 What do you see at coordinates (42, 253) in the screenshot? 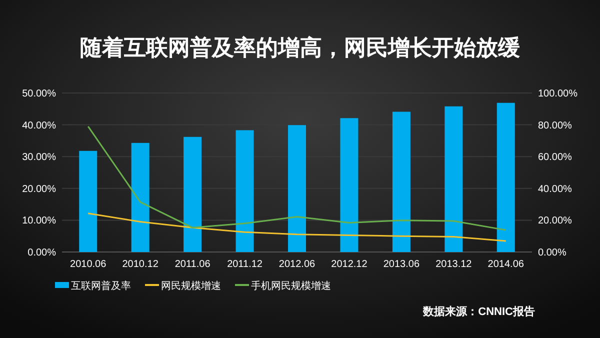
I see `ytick: 0.00%` at bounding box center [42, 253].